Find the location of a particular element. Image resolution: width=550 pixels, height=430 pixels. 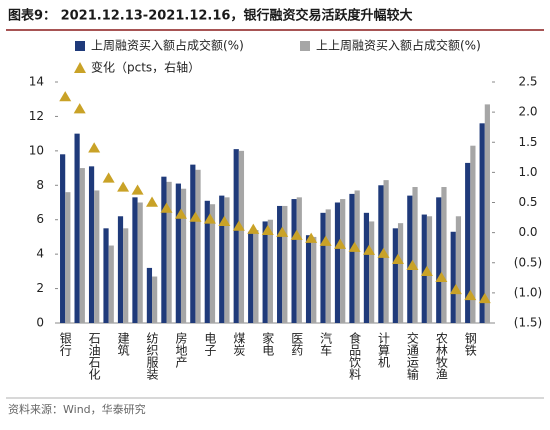

x-tick-label: 银行 is located at coordinates (65, 344).